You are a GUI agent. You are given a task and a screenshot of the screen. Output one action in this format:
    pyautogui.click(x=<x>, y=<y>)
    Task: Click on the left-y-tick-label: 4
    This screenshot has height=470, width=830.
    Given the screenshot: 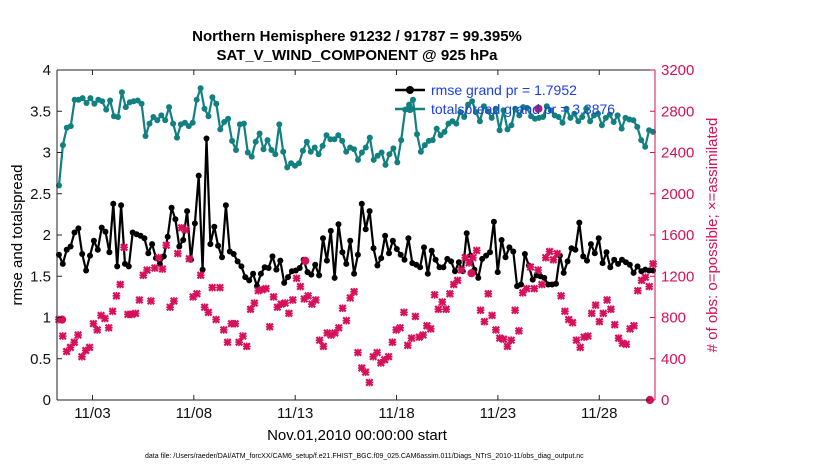 What is the action you would take?
    pyautogui.click(x=47, y=70)
    